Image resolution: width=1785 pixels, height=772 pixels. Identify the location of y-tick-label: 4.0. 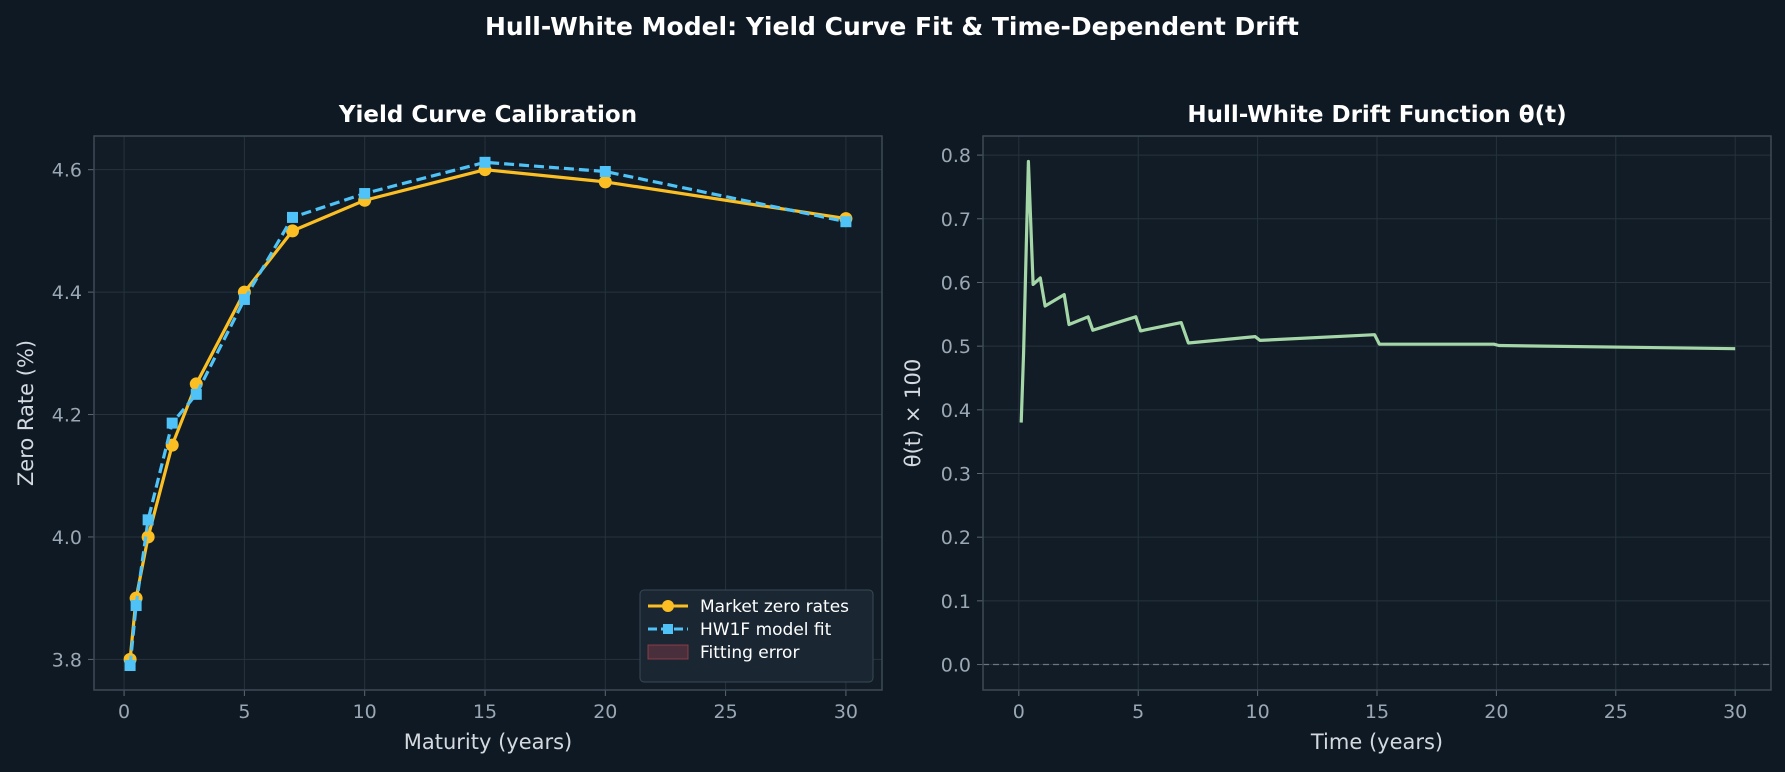
(67, 538).